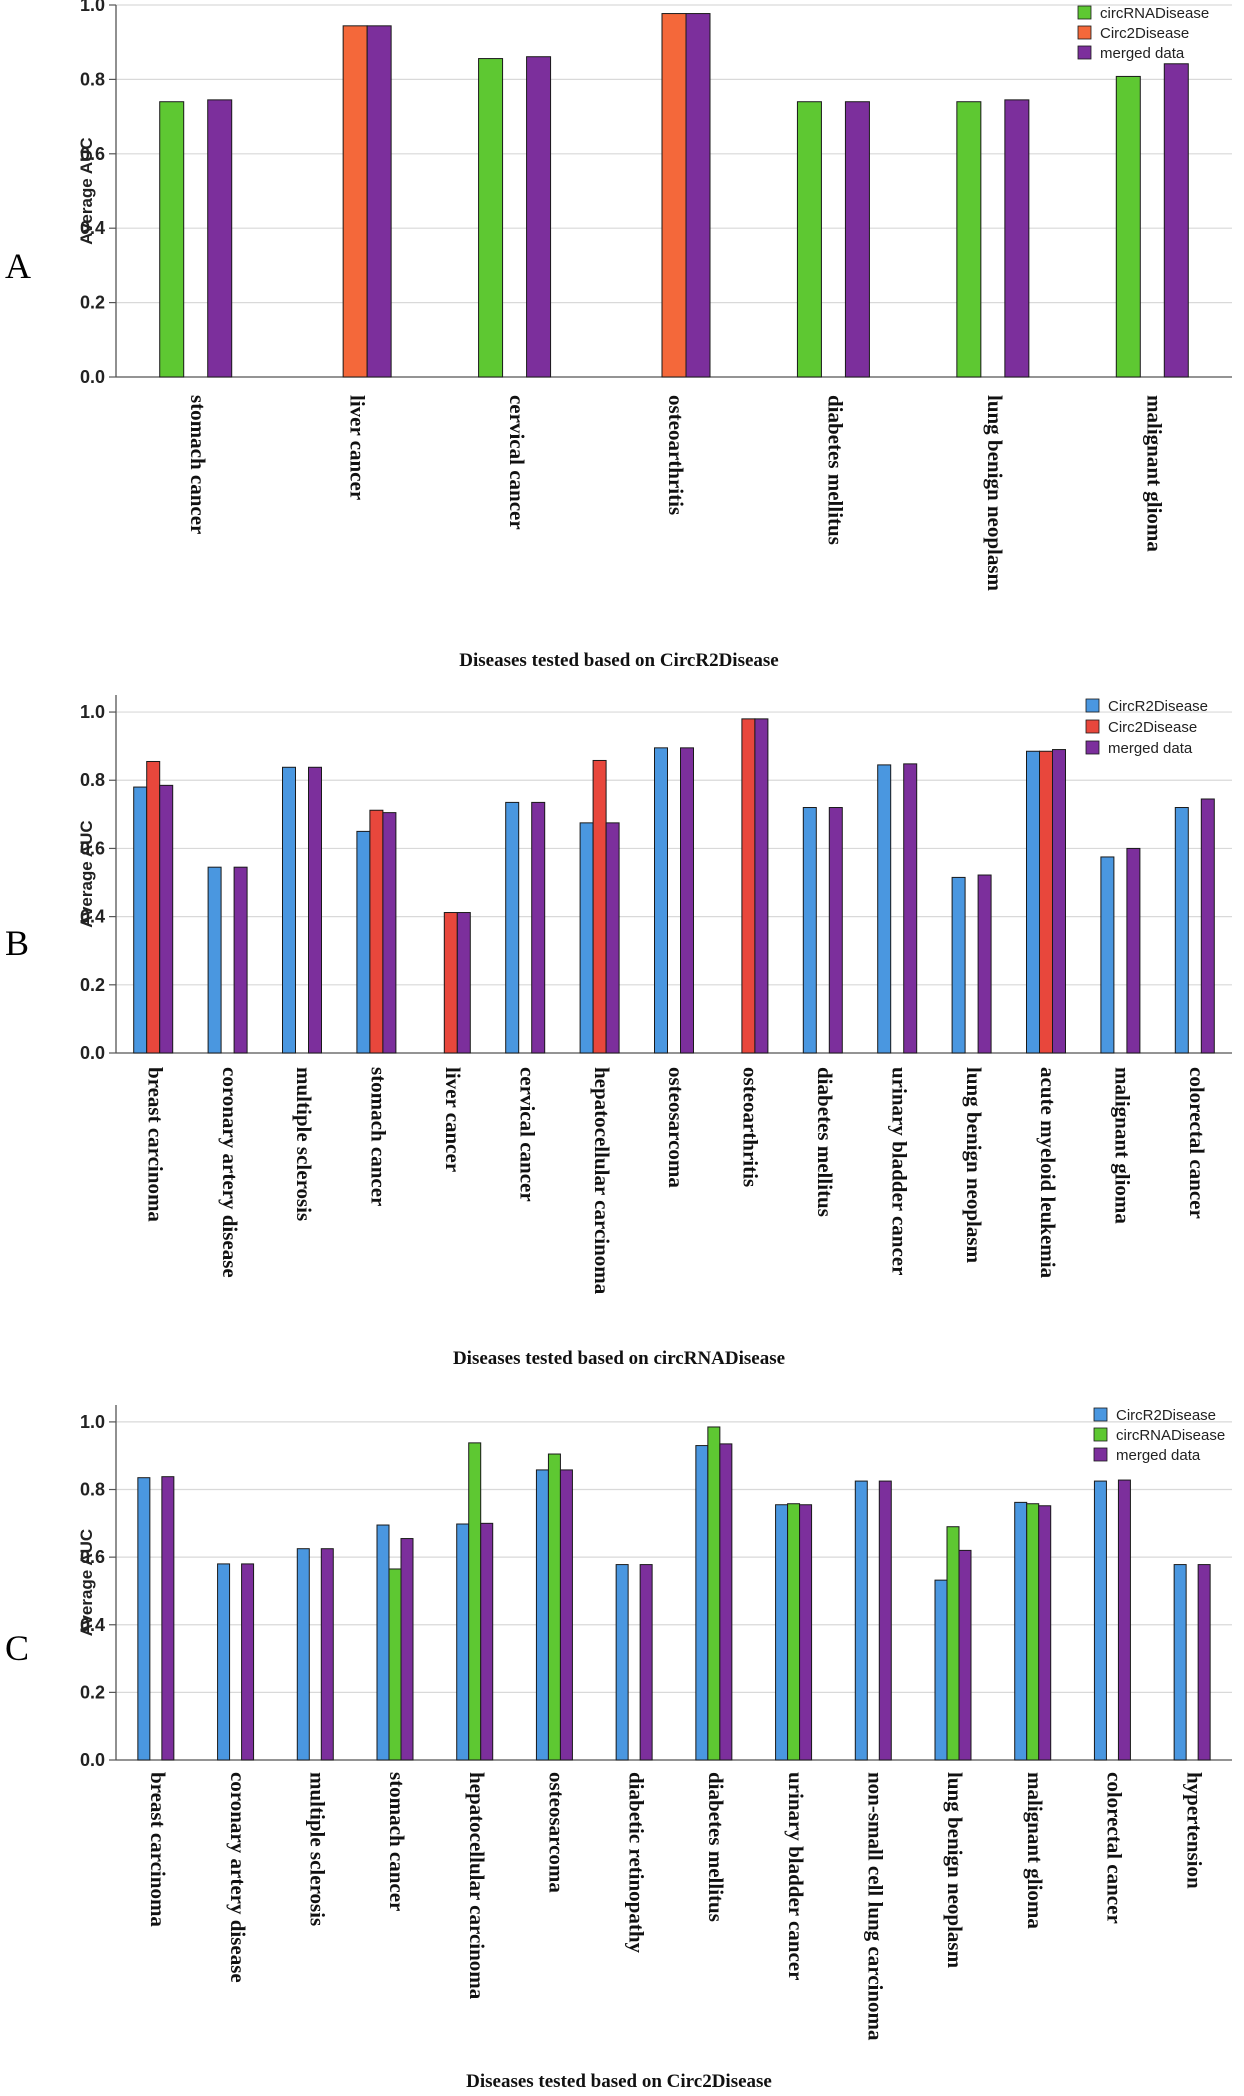 This screenshot has width=1244, height=2096. What do you see at coordinates (1059, 901) in the screenshot?
I see `bar-merged-data-acute-myeloid-leukemia` at bounding box center [1059, 901].